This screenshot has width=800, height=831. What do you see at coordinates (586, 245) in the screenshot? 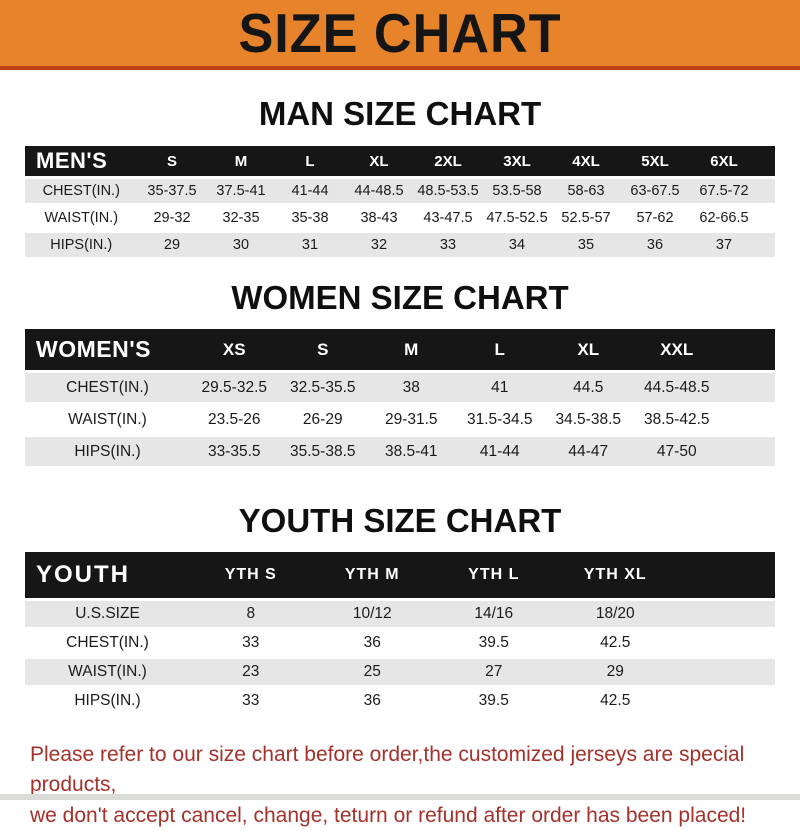
I see `size-value: 35` at bounding box center [586, 245].